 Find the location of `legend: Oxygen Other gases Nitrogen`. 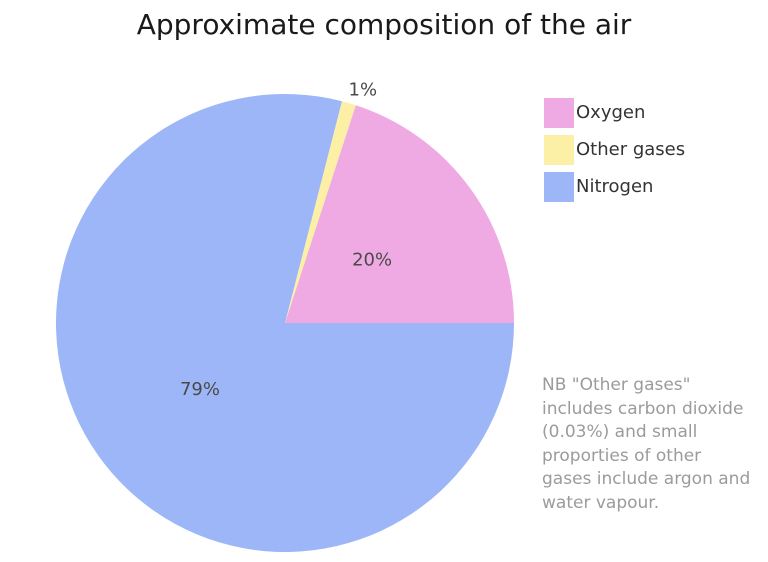

legend: Oxygen Other gases Nitrogen is located at coordinates (614, 149).